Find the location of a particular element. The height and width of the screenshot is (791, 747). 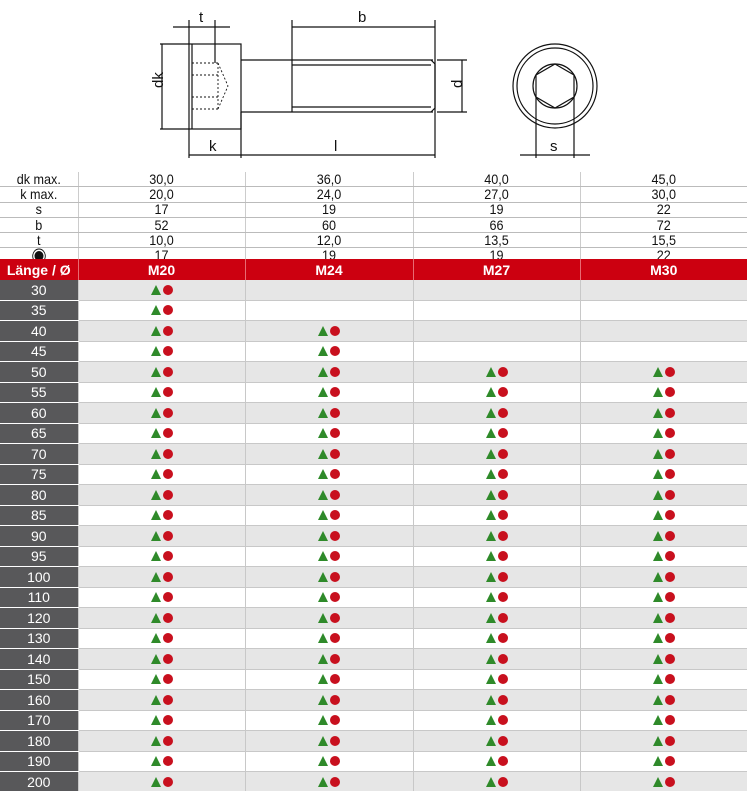

spec-label: t is located at coordinates (39, 240).